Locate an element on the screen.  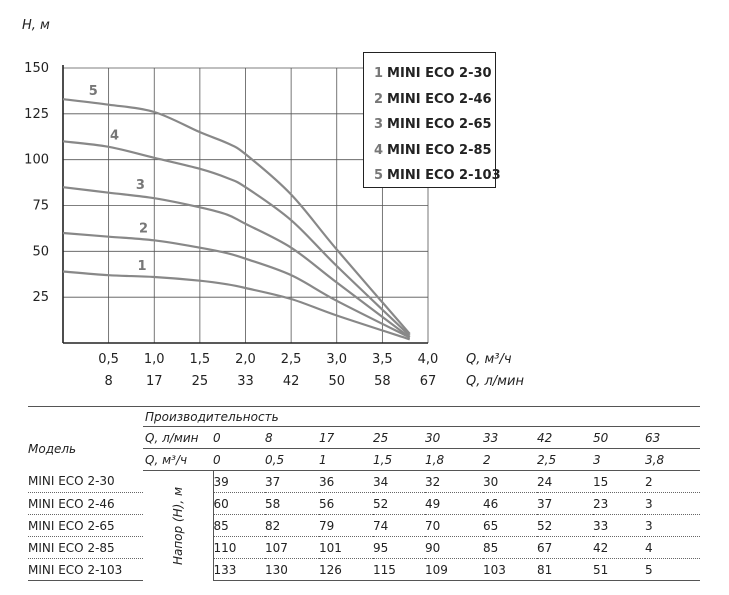
head-value-cell: 30 is located at coordinates (510, 481).